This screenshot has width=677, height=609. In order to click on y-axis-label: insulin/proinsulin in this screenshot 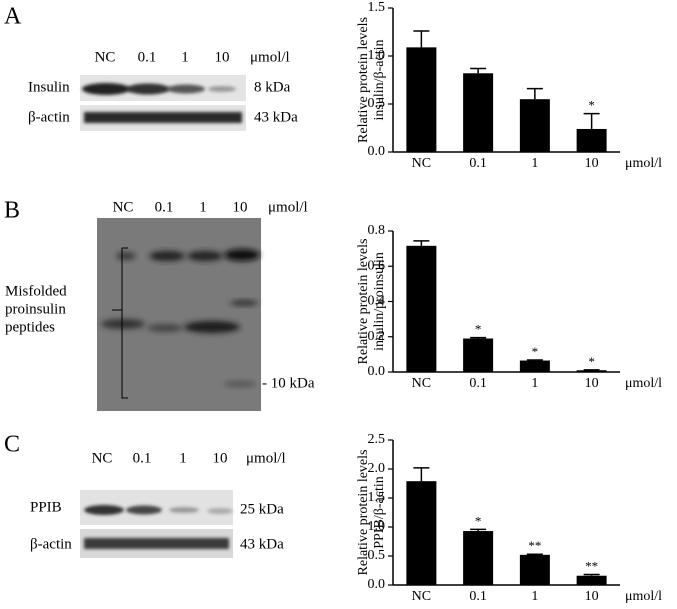, I will do `click(379, 301)`.